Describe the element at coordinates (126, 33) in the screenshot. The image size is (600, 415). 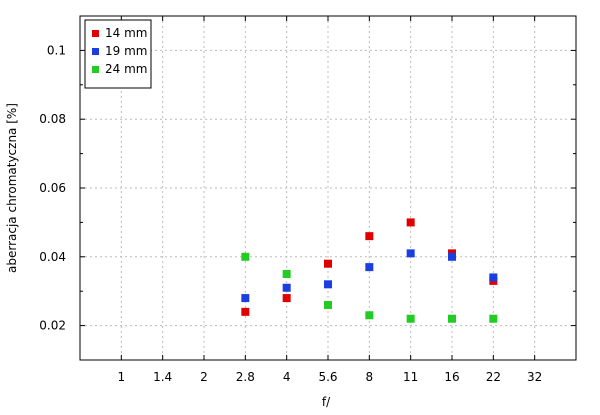
I see `legend-label: 14 mm` at that location.